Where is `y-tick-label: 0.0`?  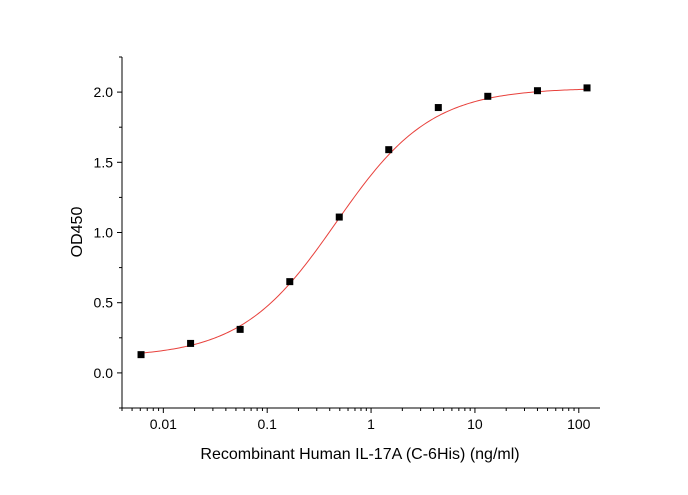 y-tick-label: 0.0 is located at coordinates (104, 373).